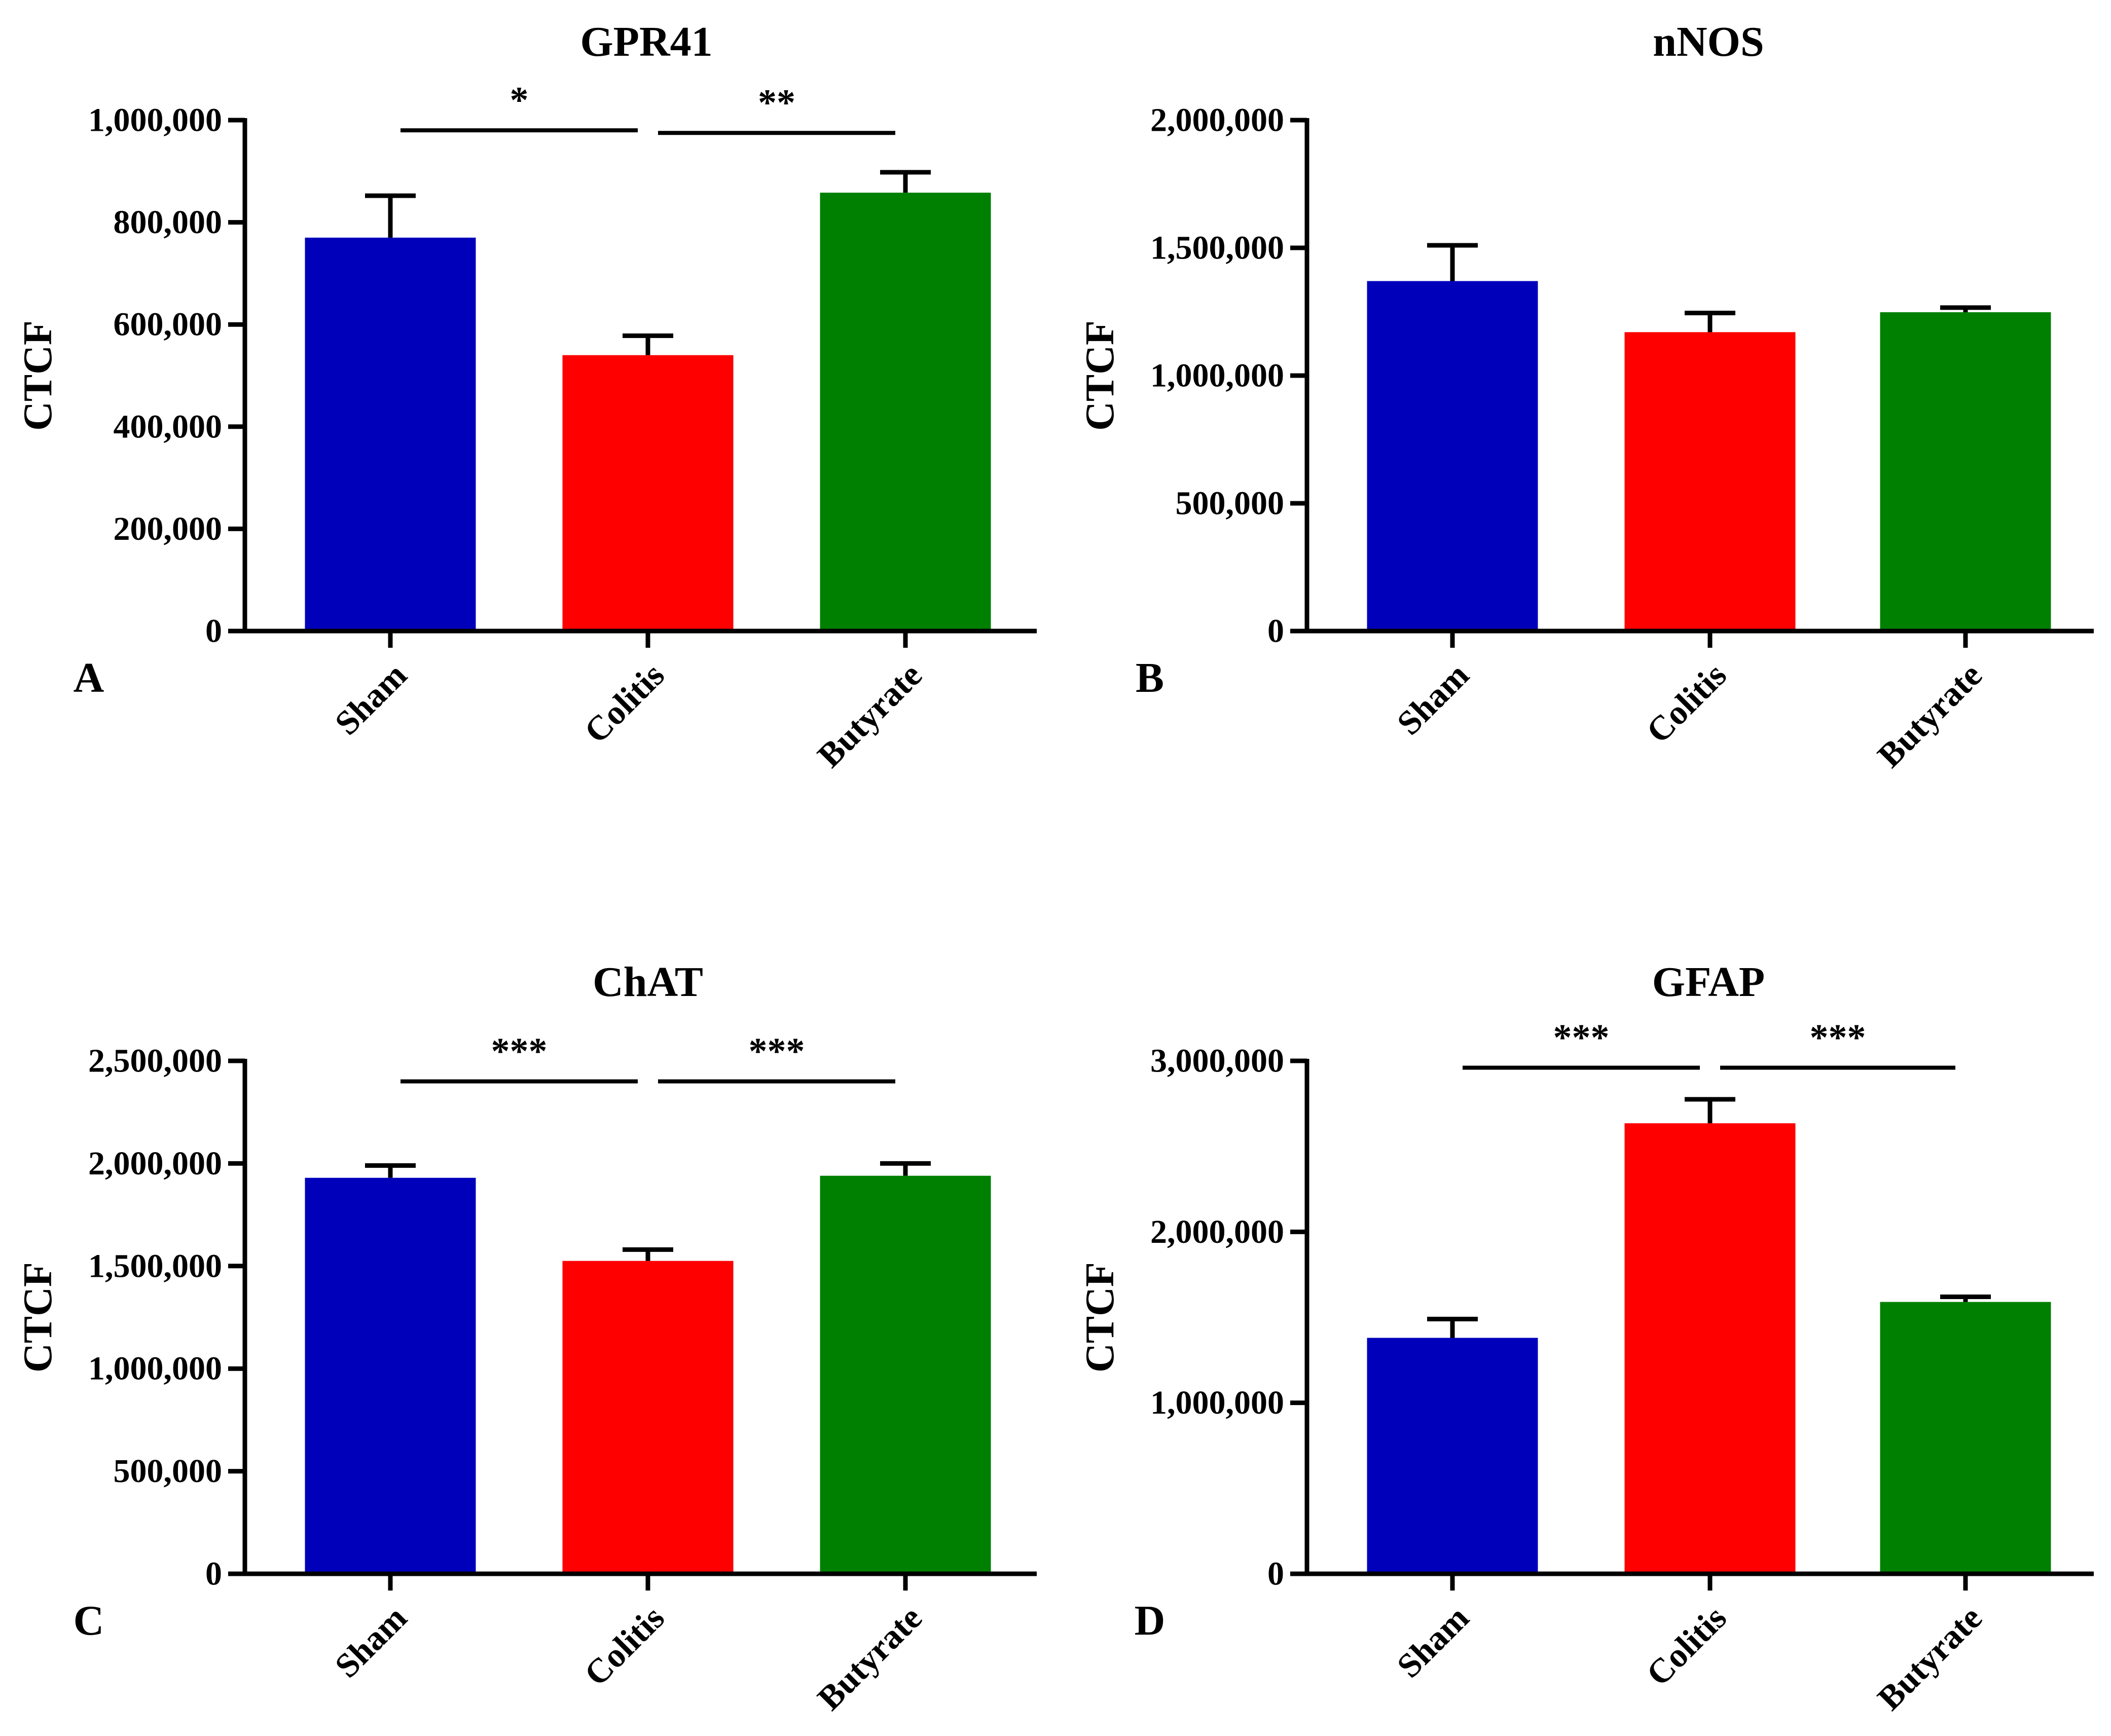 The width and height of the screenshot is (2111, 1736). Describe the element at coordinates (168, 222) in the screenshot. I see `y-tick-label: 800,000` at that location.